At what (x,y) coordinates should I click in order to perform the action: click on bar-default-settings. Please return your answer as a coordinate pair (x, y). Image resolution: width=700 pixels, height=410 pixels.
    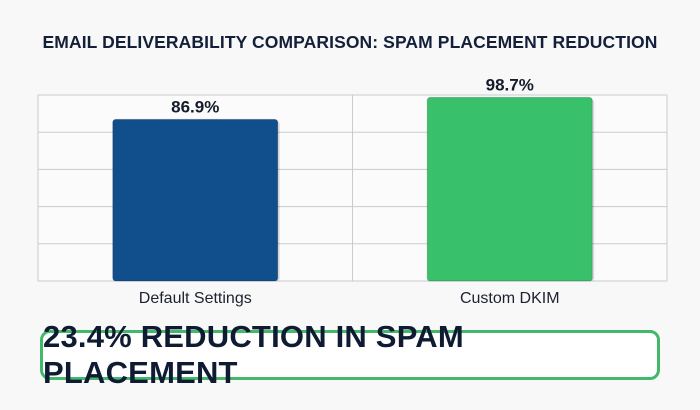
    Looking at the image, I should click on (195, 200).